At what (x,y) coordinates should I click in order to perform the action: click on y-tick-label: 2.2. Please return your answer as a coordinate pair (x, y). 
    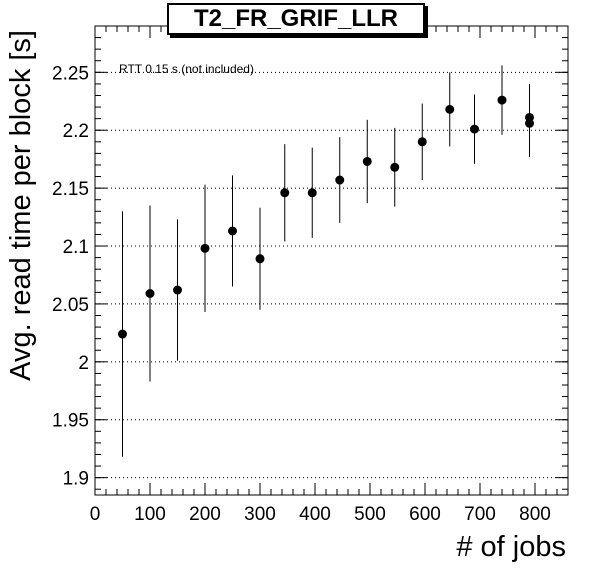
    Looking at the image, I should click on (76, 131).